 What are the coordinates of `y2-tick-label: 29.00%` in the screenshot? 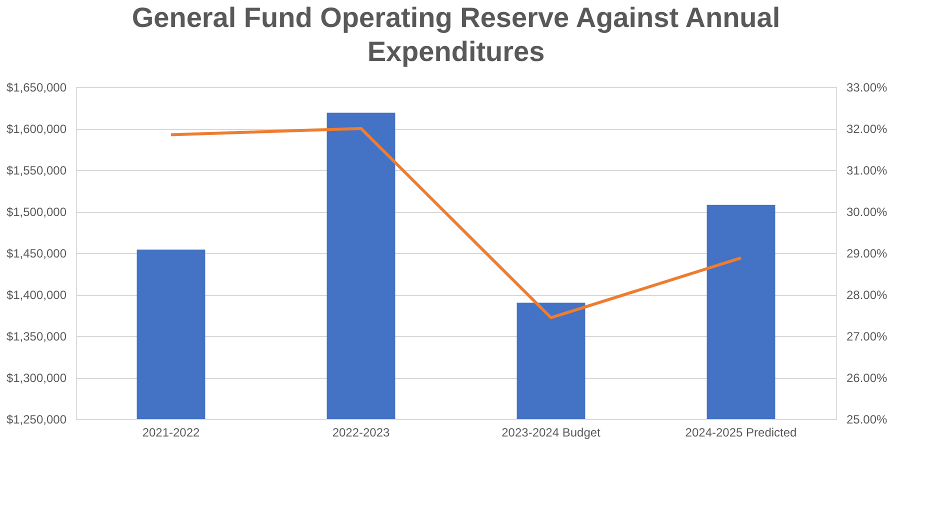 It's located at (867, 253).